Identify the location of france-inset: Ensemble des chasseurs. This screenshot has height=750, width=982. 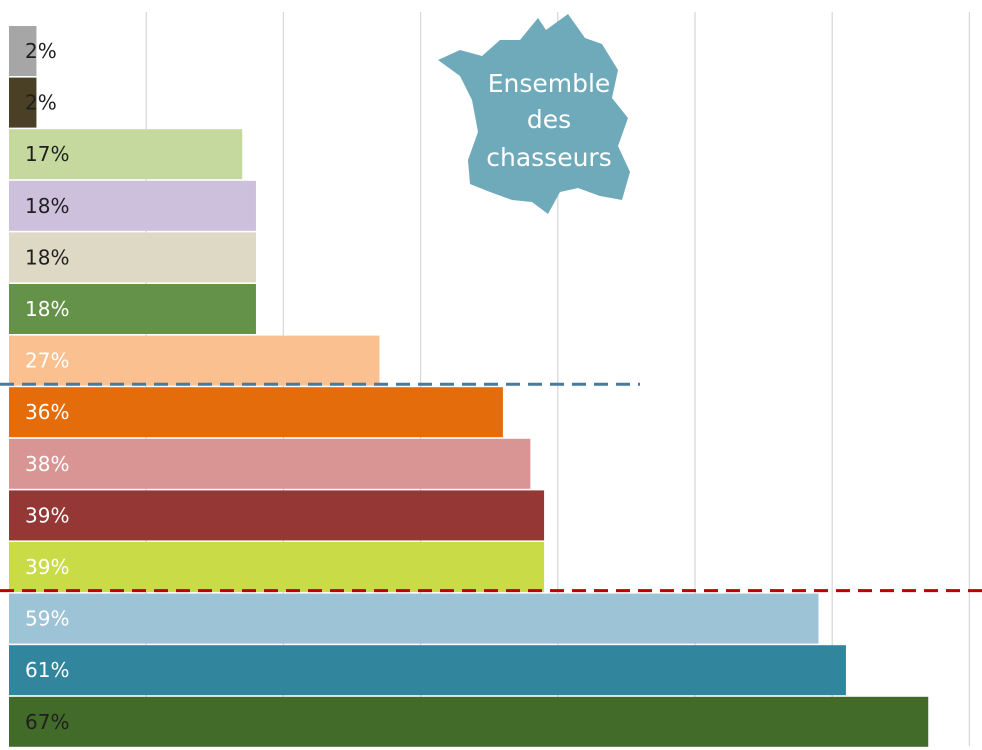
(534, 114).